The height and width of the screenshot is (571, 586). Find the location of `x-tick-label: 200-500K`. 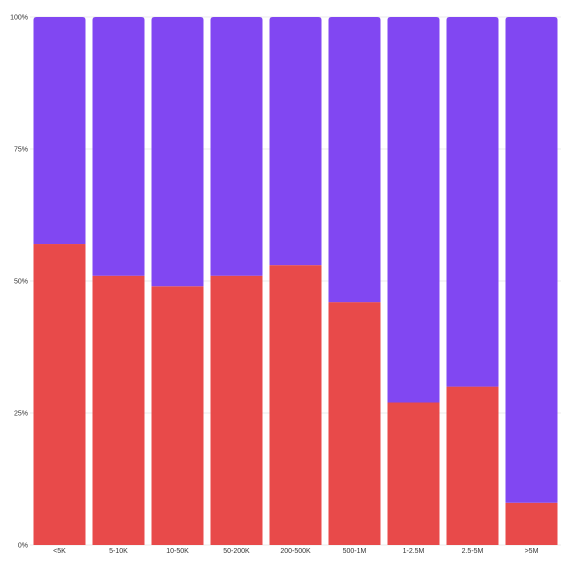

x-tick-label: 200-500K is located at coordinates (295, 551).